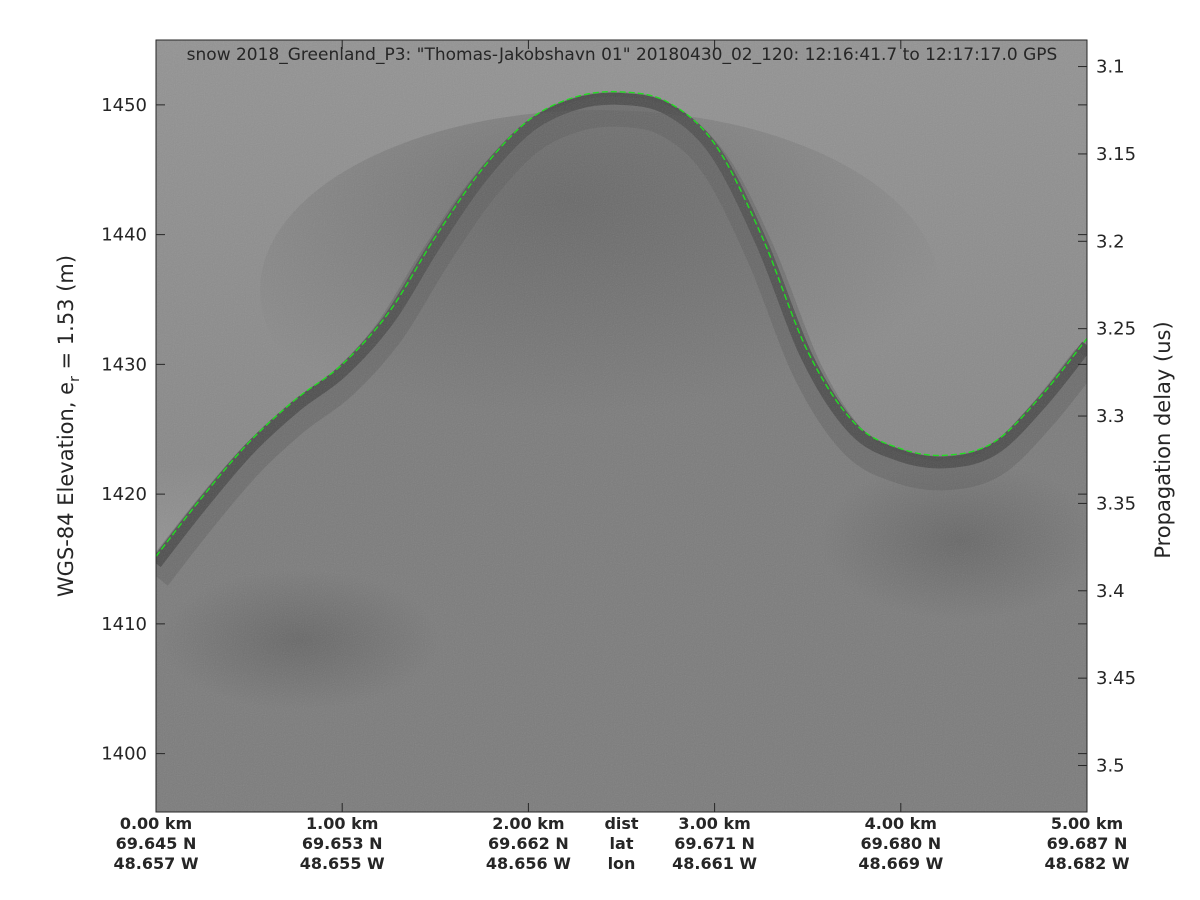 Image resolution: width=1200 pixels, height=900 pixels. I want to click on right-tick-label: 3.1, so click(1110, 67).